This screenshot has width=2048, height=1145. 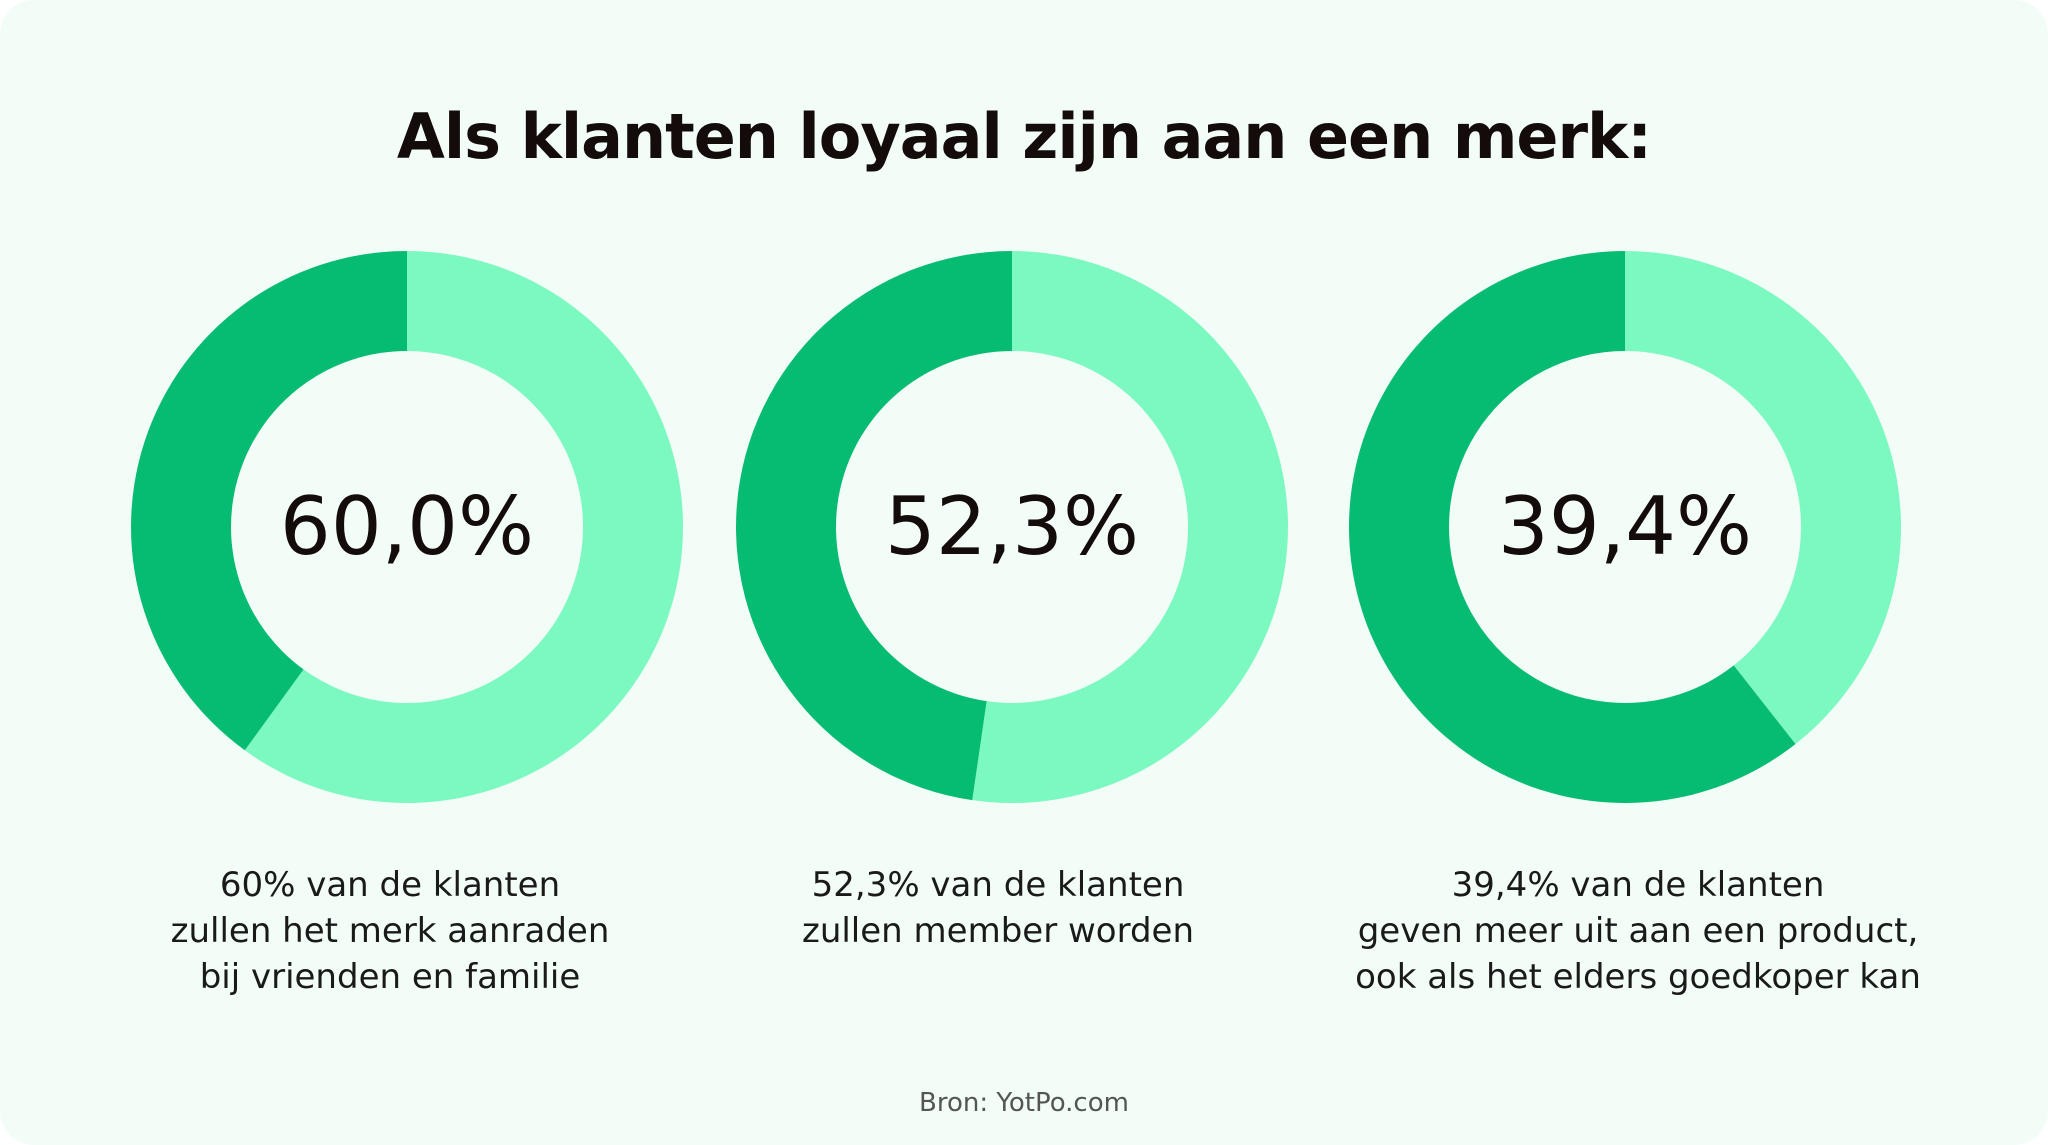 What do you see at coordinates (1024, 136) in the screenshot?
I see `page-title: Als klanten loyaal zijn aan een merk:` at bounding box center [1024, 136].